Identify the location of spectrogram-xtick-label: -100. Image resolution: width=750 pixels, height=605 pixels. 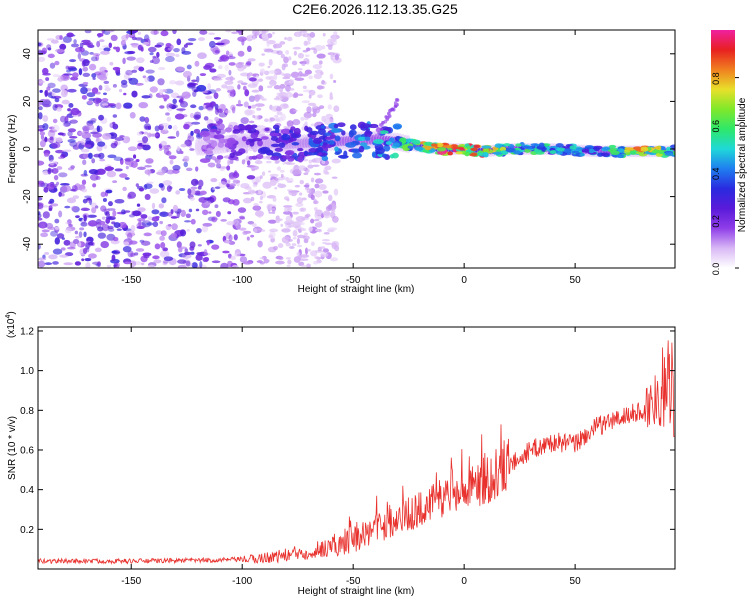
(242, 280).